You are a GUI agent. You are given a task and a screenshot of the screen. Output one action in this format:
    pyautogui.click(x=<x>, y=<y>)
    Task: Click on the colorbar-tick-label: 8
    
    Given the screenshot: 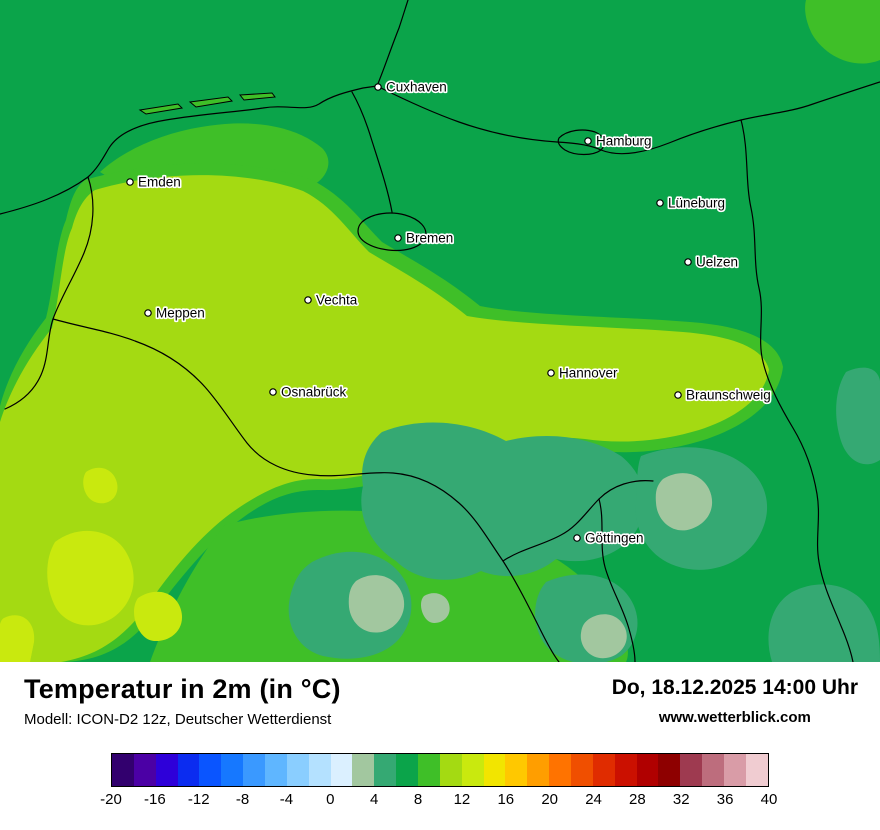 What is the action you would take?
    pyautogui.click(x=418, y=799)
    